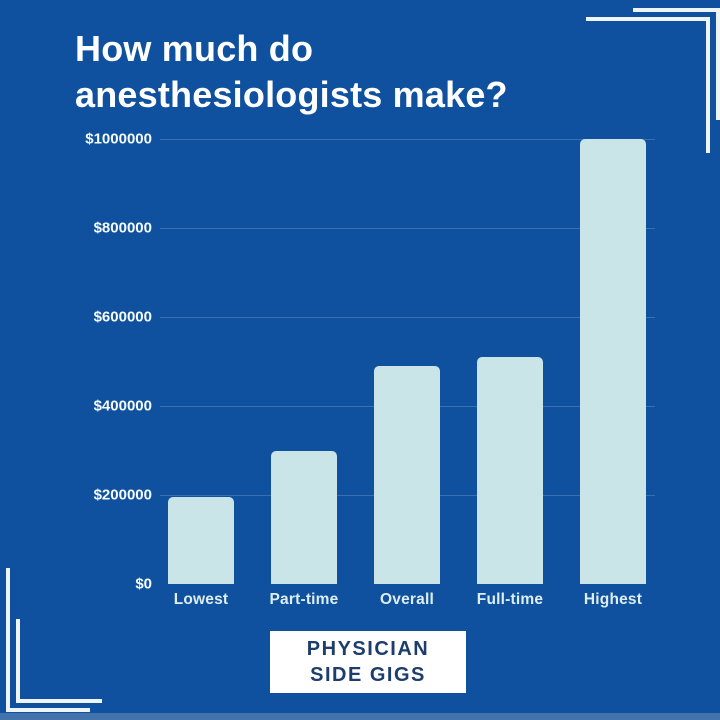 The image size is (720, 720). I want to click on x-tick-label: Highest, so click(613, 599).